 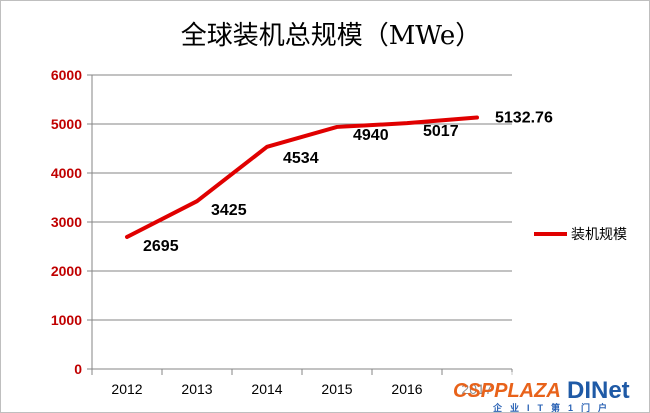 What do you see at coordinates (598, 390) in the screenshot?
I see `watermark-dinet: DINet` at bounding box center [598, 390].